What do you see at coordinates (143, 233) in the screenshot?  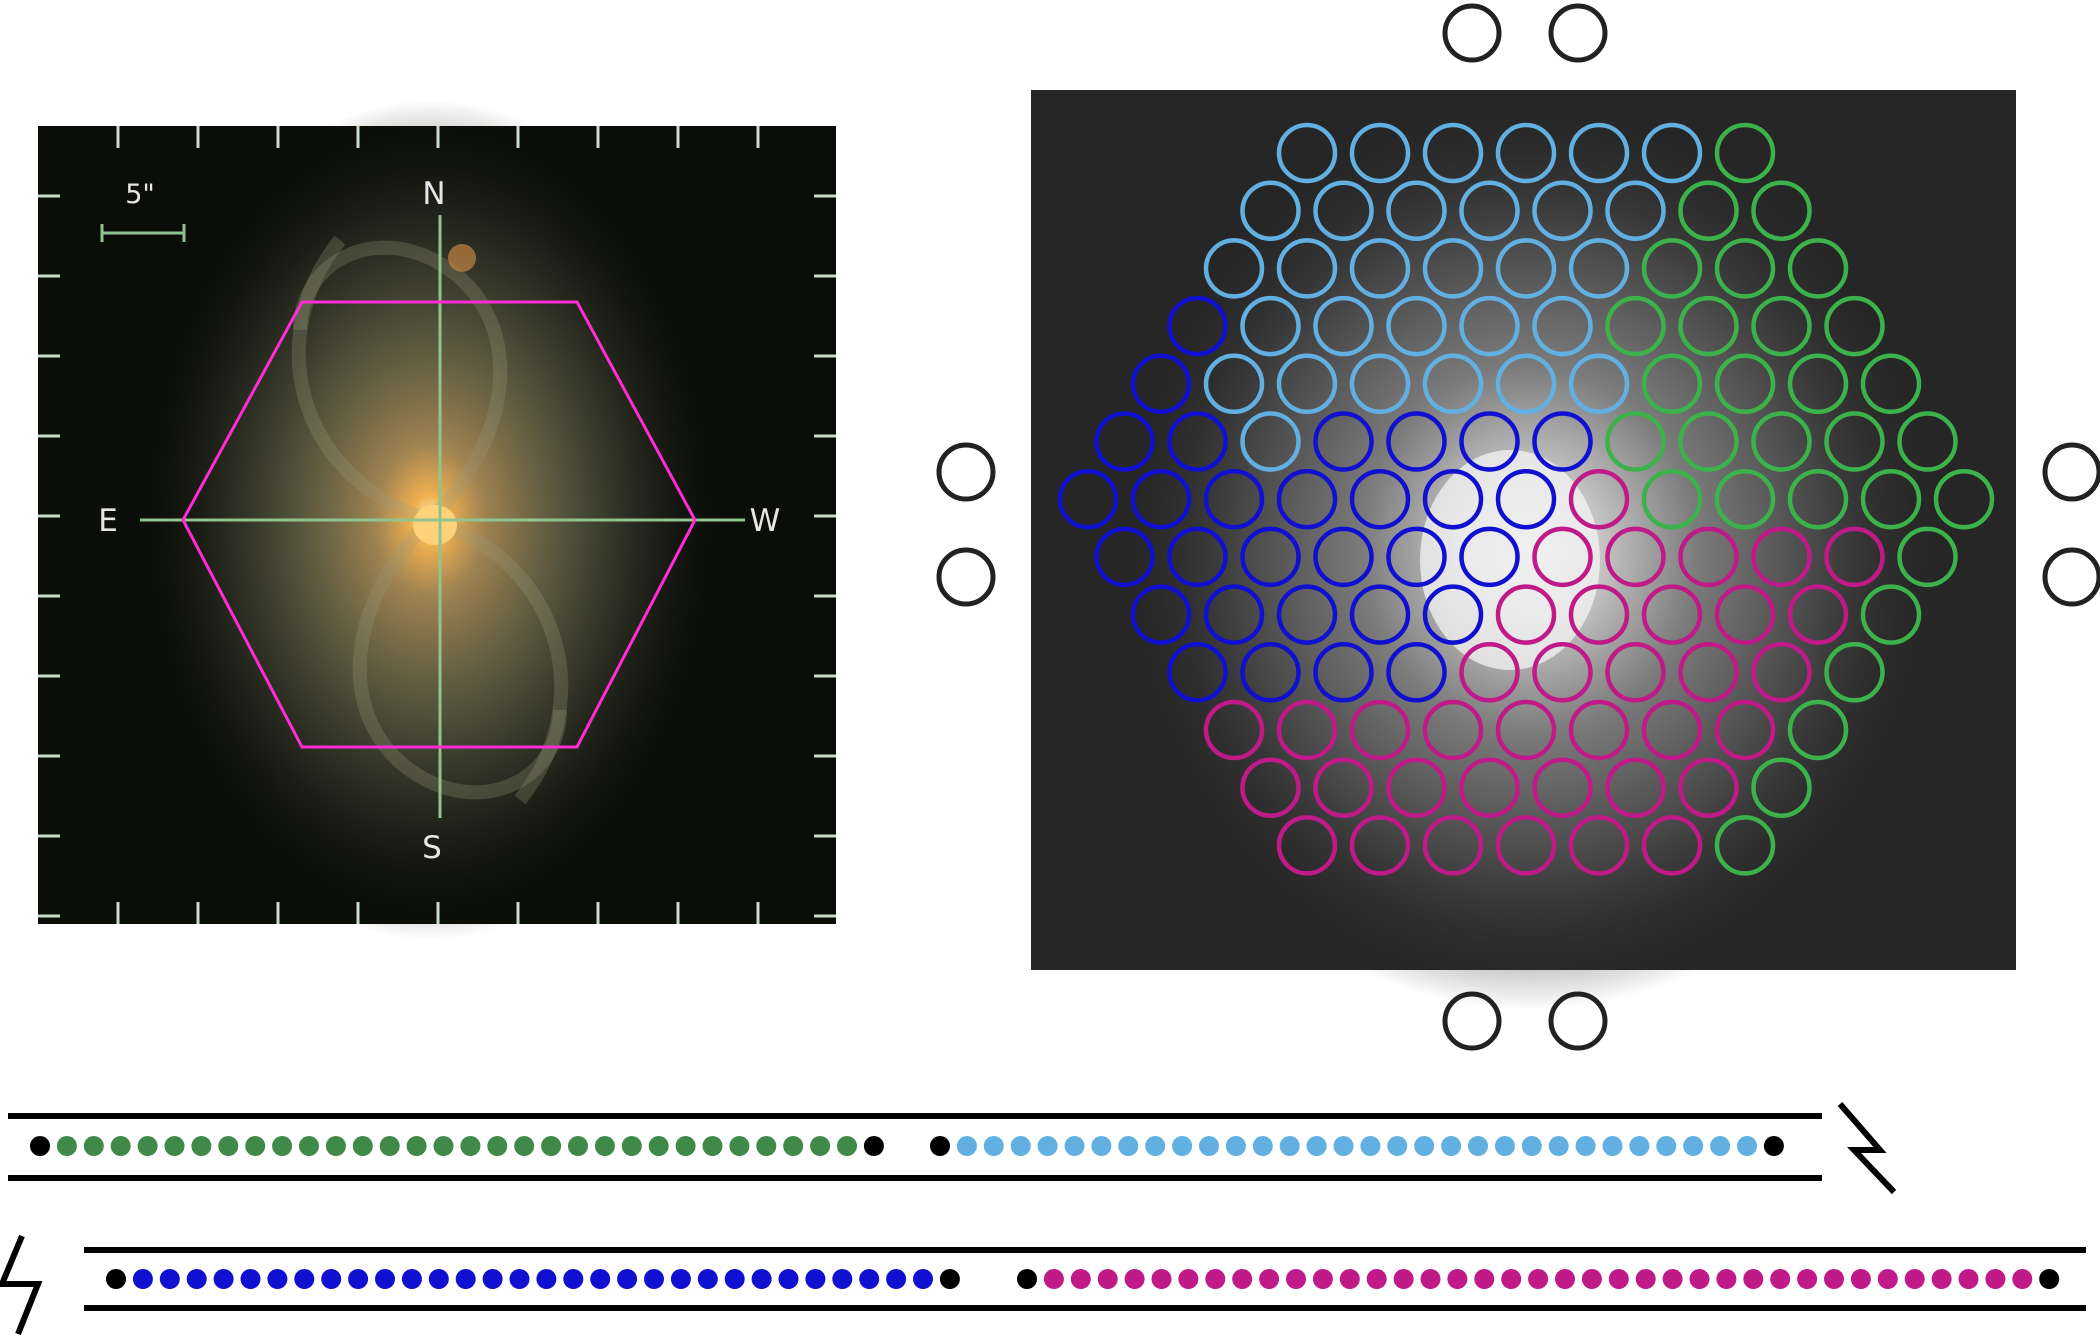 I see `scale-bar` at bounding box center [143, 233].